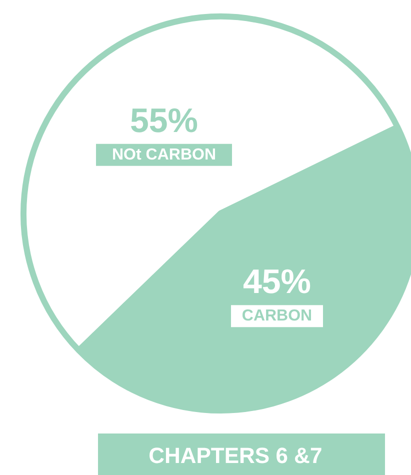  What do you see at coordinates (164, 121) in the screenshot?
I see `data-label: 55%` at bounding box center [164, 121].